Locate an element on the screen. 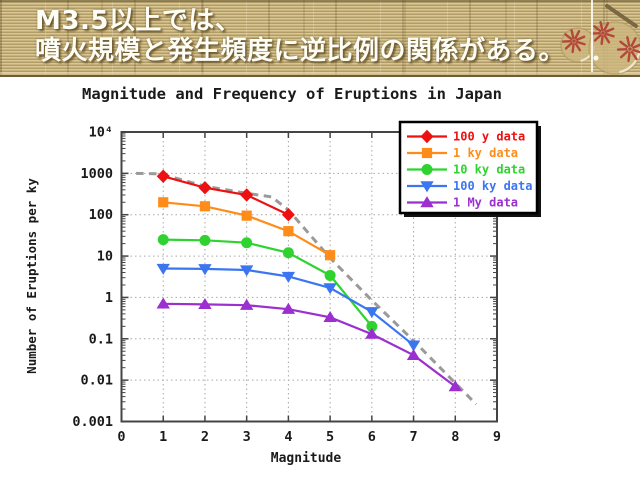  y-tick-label: 100 is located at coordinates (101, 215).